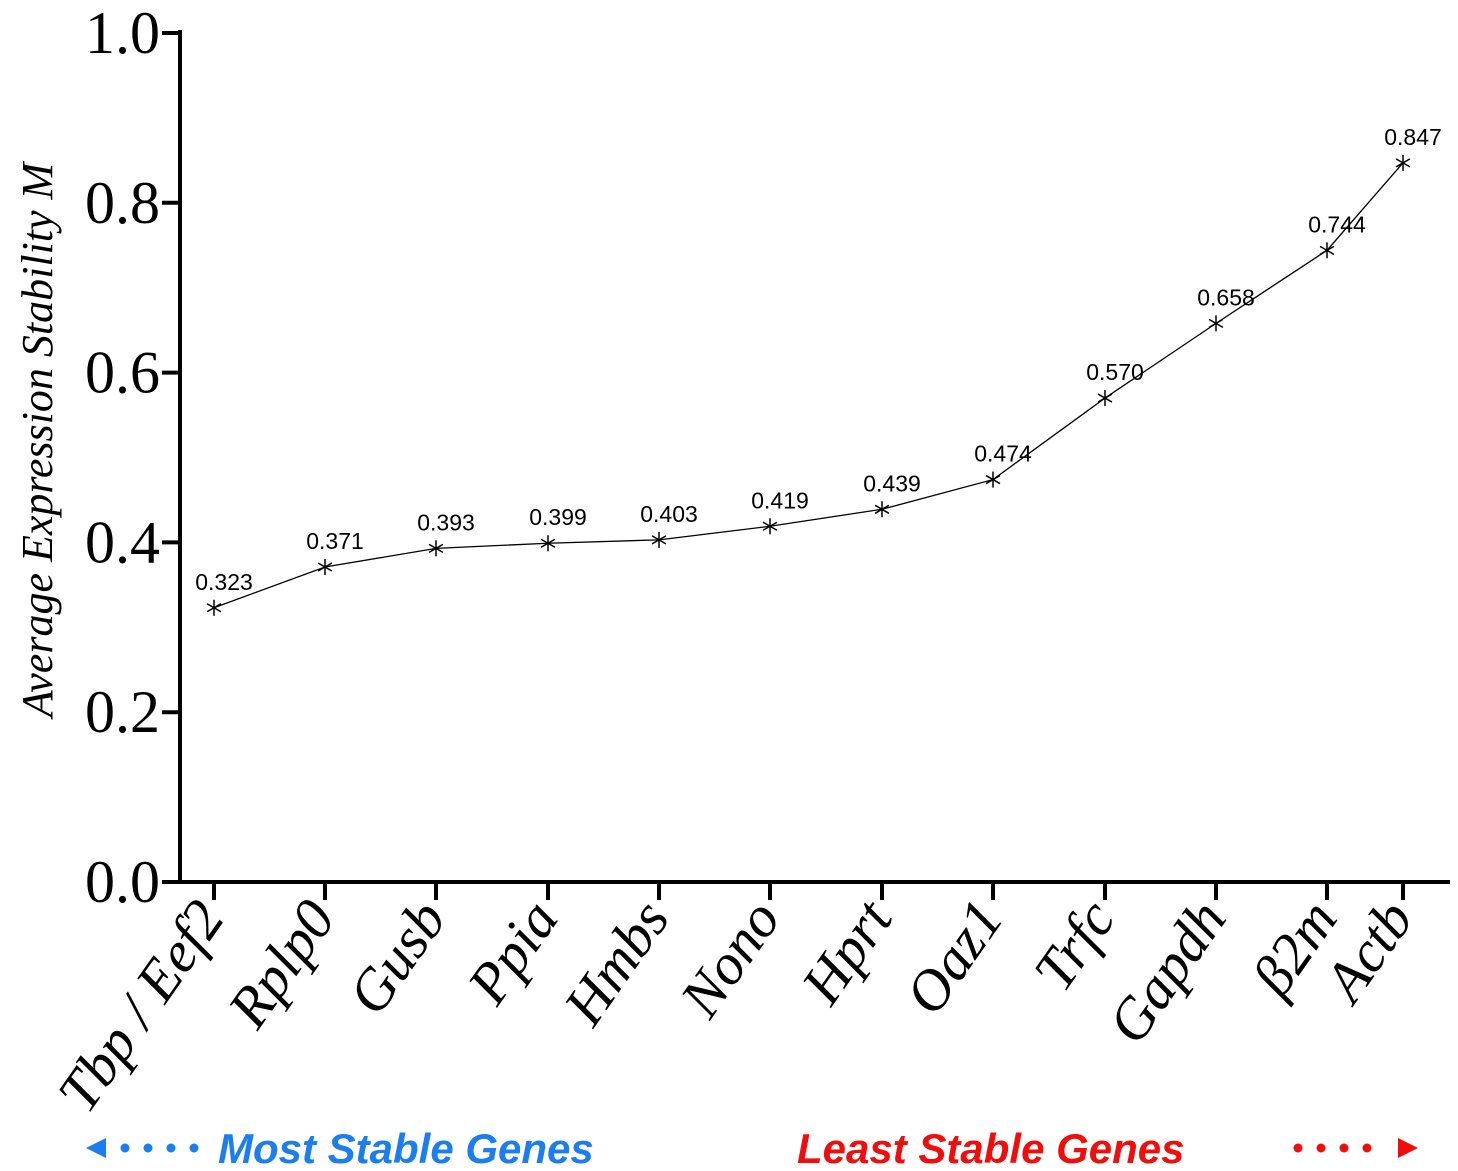 The image size is (1458, 1171). What do you see at coordinates (160, 1148) in the screenshot?
I see `left-dots` at bounding box center [160, 1148].